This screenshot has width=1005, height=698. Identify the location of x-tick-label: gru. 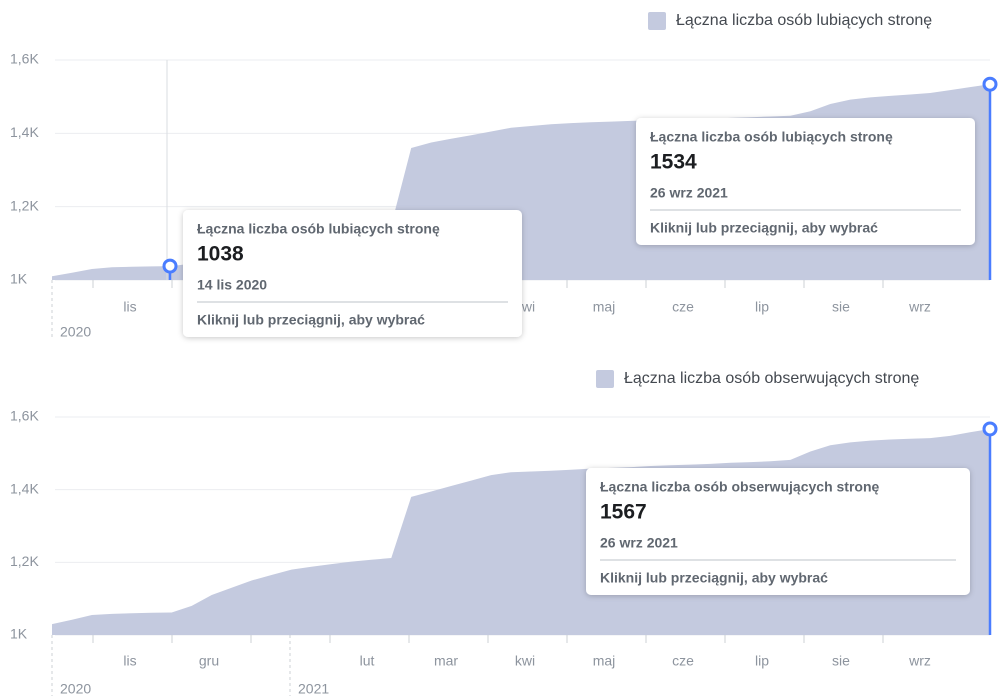
(209, 661).